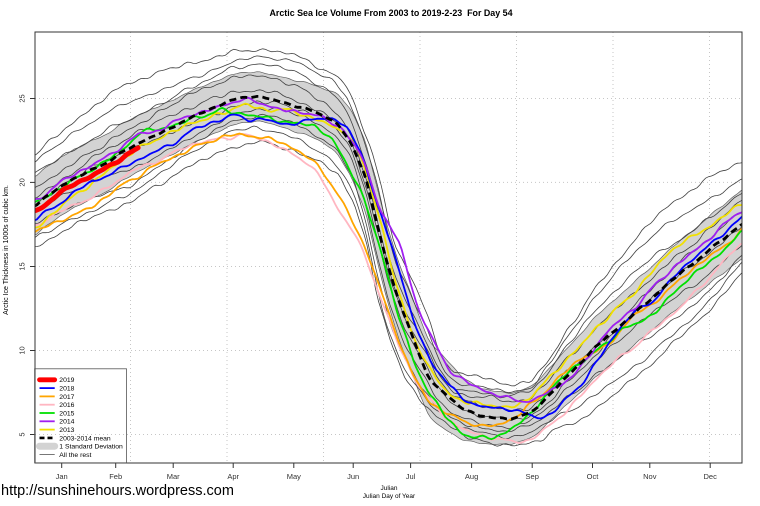 This screenshot has width=760, height=506. What do you see at coordinates (66, 389) in the screenshot?
I see `svg-text: 2018` at bounding box center [66, 389].